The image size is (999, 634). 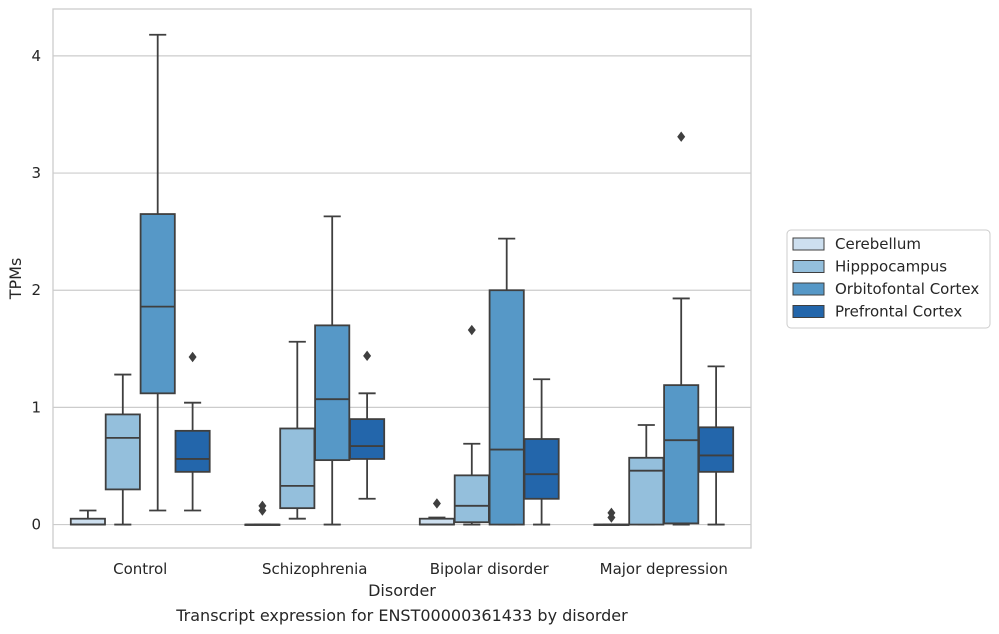 I want to click on y-tick-label: 2, so click(x=36, y=290).